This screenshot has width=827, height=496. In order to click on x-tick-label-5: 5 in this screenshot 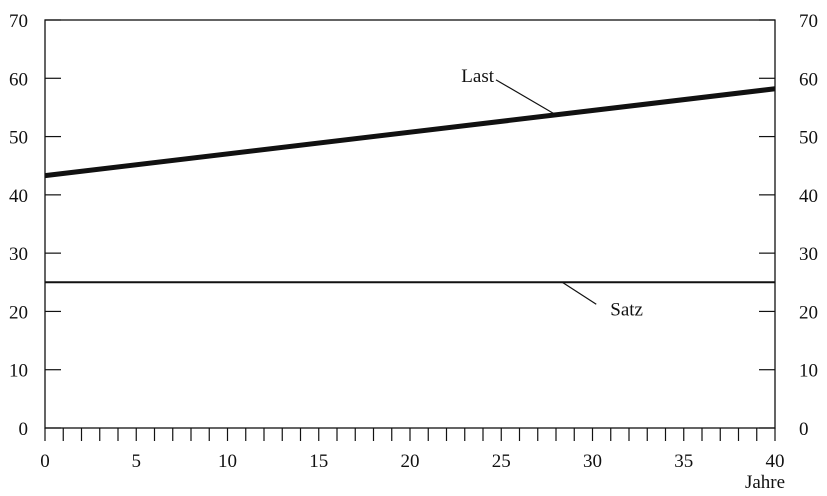, I will do `click(137, 461)`.